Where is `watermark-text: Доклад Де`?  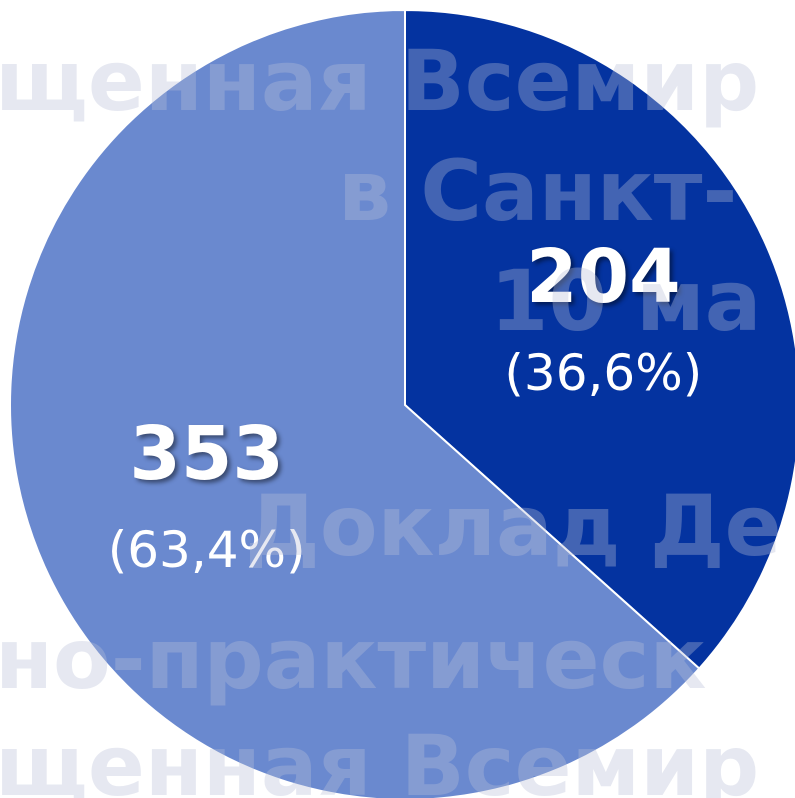 watermark-text: Доклад Де is located at coordinates (513, 526).